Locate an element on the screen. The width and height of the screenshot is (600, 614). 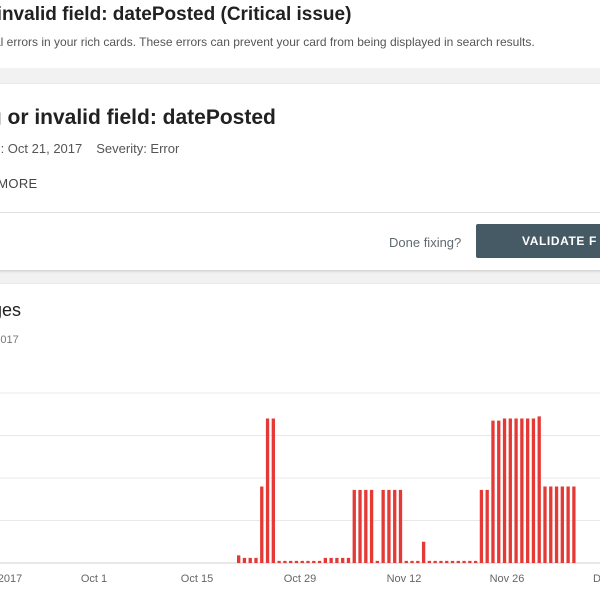
card-divider is located at coordinates (300, 212).